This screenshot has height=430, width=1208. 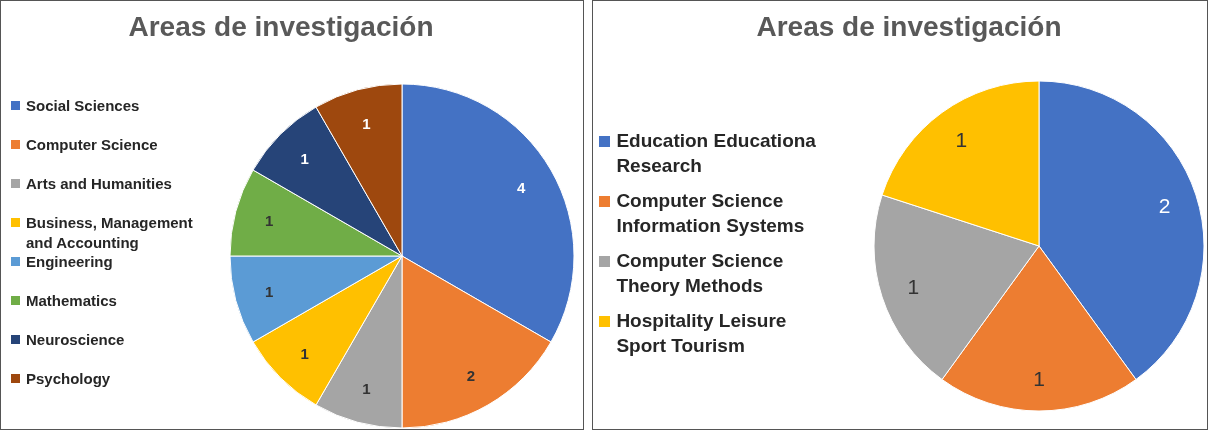 What do you see at coordinates (75, 340) in the screenshot?
I see `legend-label: Neuroscience` at bounding box center [75, 340].